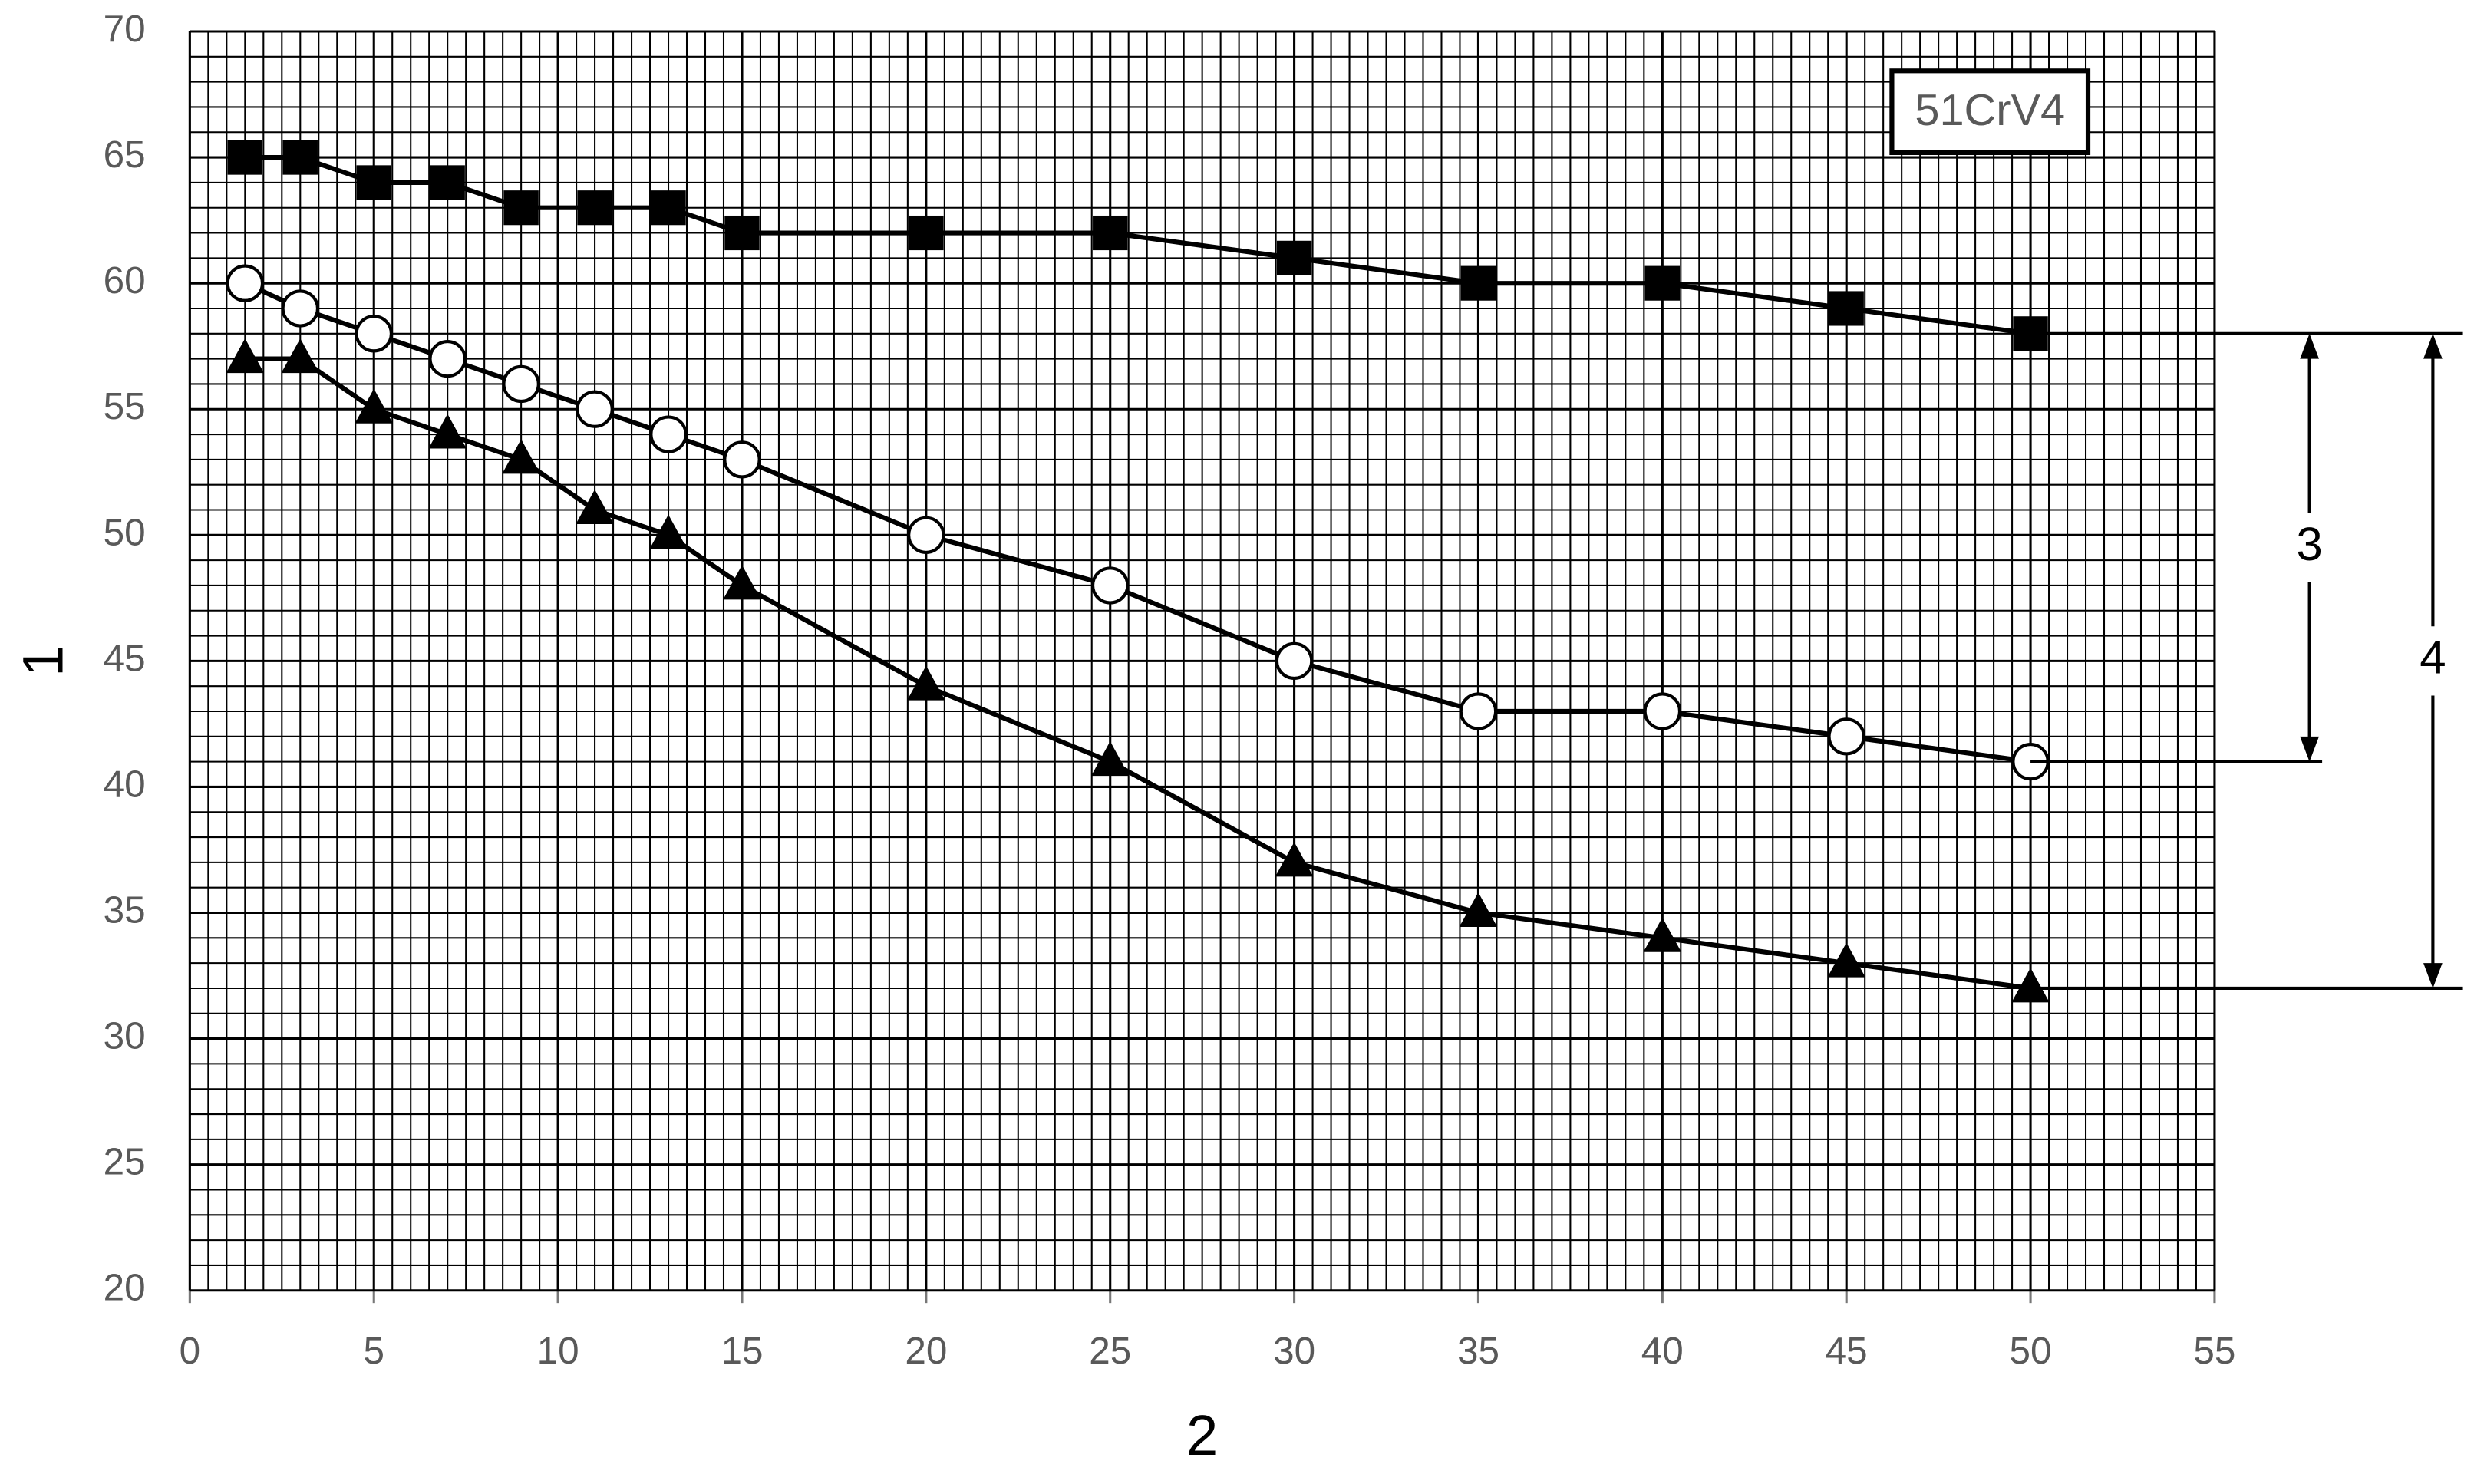 The height and width of the screenshot is (1484, 2474). I want to click on x-tick-label: 40, so click(1663, 1351).